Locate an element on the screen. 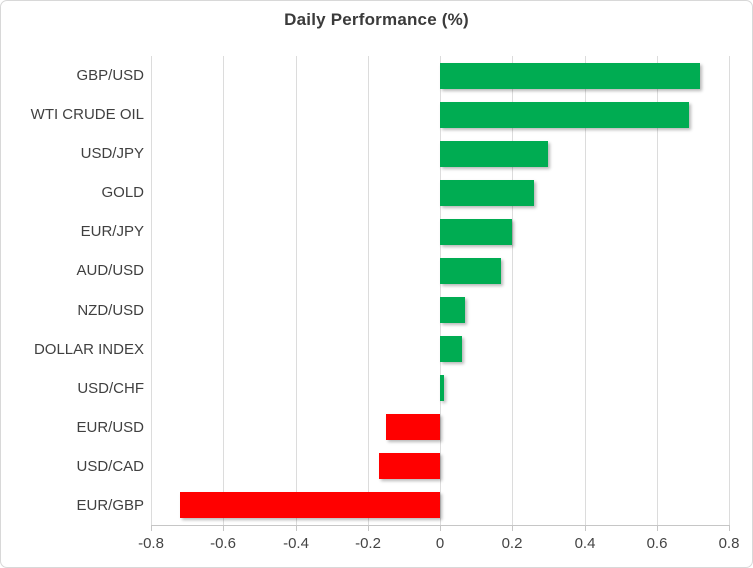  x-tick-label: 0 is located at coordinates (440, 543).